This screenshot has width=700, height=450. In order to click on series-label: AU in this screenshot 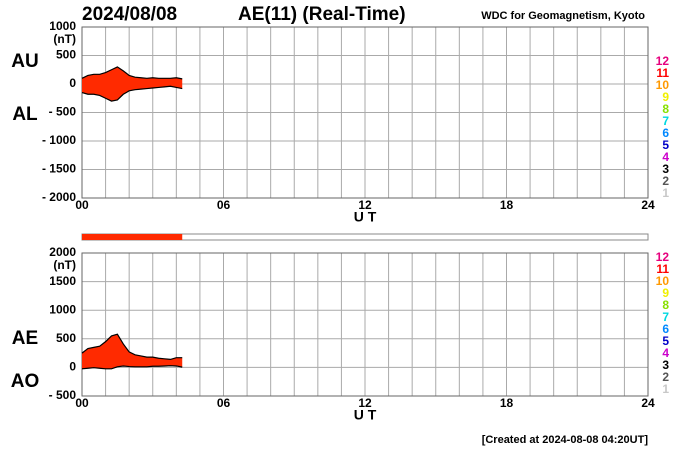, I will do `click(24, 61)`.